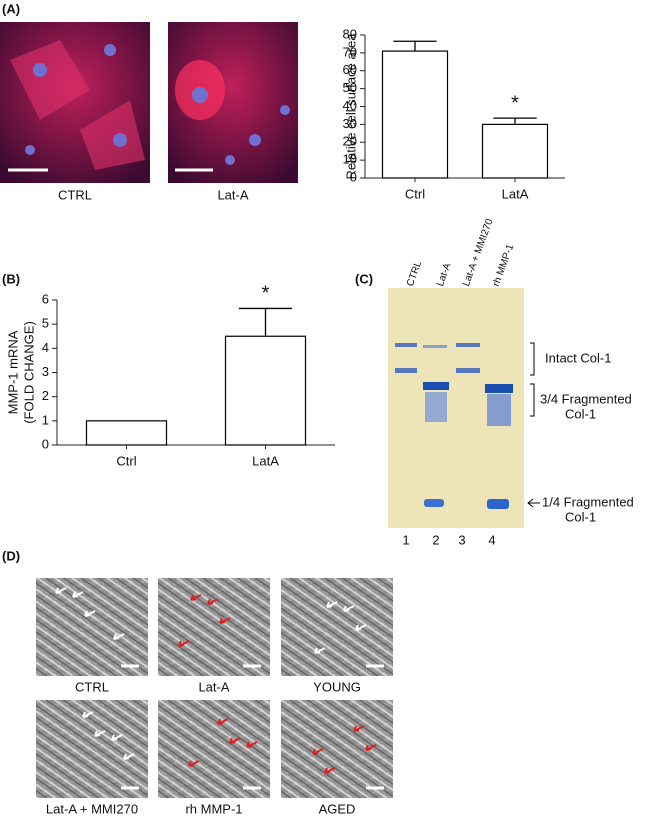 The width and height of the screenshot is (672, 820). What do you see at coordinates (11, 555) in the screenshot?
I see `panel-label: (D)` at bounding box center [11, 555].